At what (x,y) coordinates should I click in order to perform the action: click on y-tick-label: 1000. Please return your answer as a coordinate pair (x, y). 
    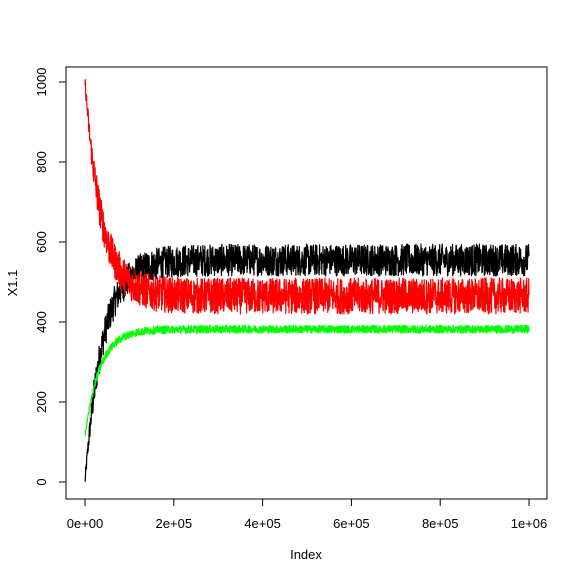
    Looking at the image, I should click on (41, 82).